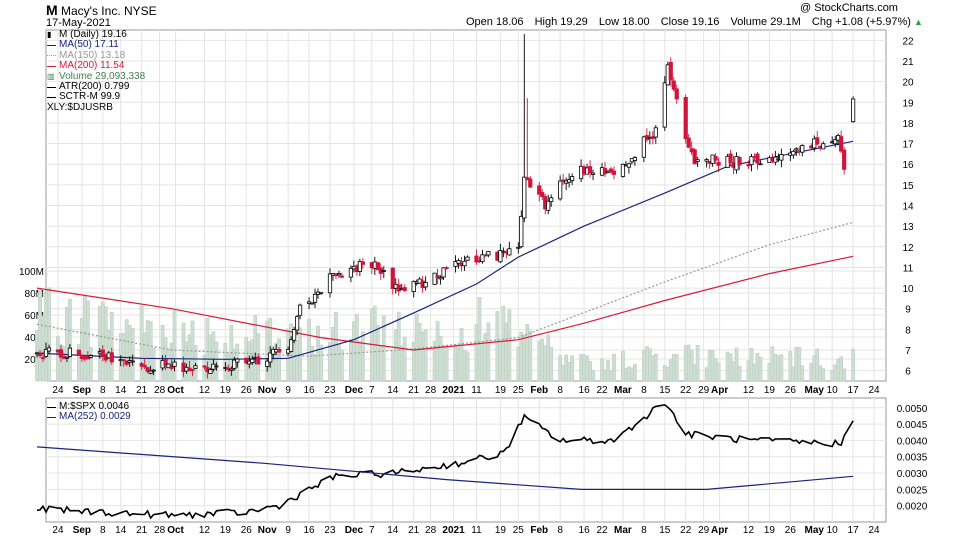 The height and width of the screenshot is (540, 960). Describe the element at coordinates (912, 490) in the screenshot. I see `ratio-tick-label: 0.0025` at that location.